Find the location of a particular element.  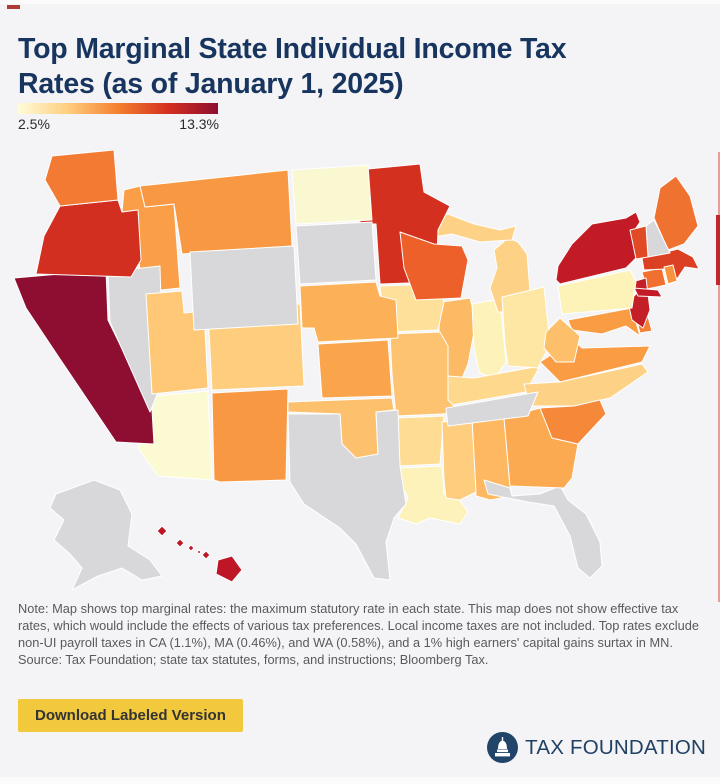

right-edge-dark-segment-artifact is located at coordinates (718, 250).